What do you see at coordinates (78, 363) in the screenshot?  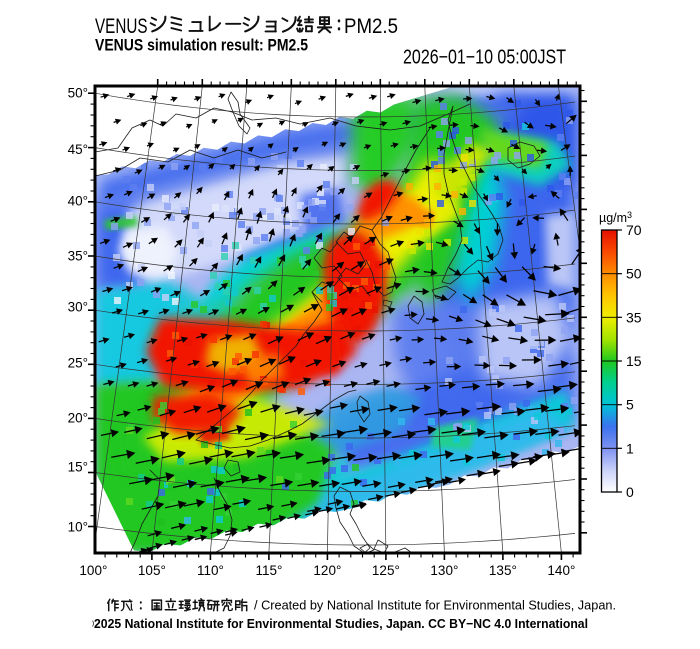 I see `svg-text: 25°` at bounding box center [78, 363].